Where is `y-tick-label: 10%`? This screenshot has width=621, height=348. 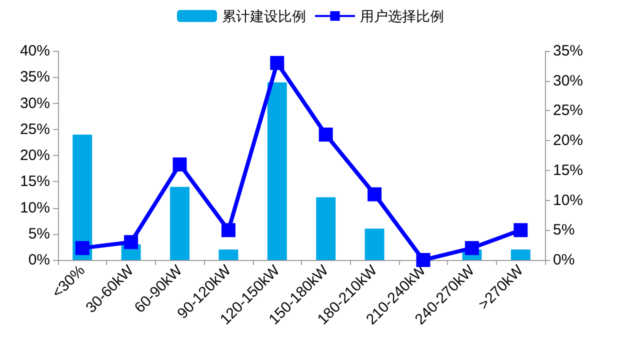 y-tick-label: 10% is located at coordinates (35, 207).